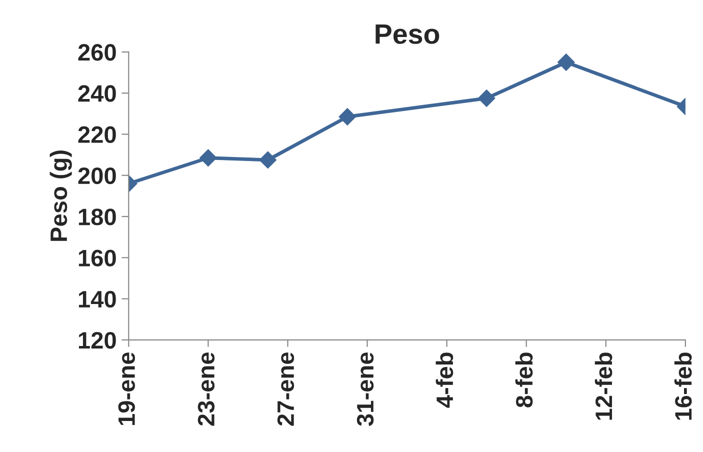  Describe the element at coordinates (126, 389) in the screenshot. I see `x-tick-label: 19-ene` at that location.